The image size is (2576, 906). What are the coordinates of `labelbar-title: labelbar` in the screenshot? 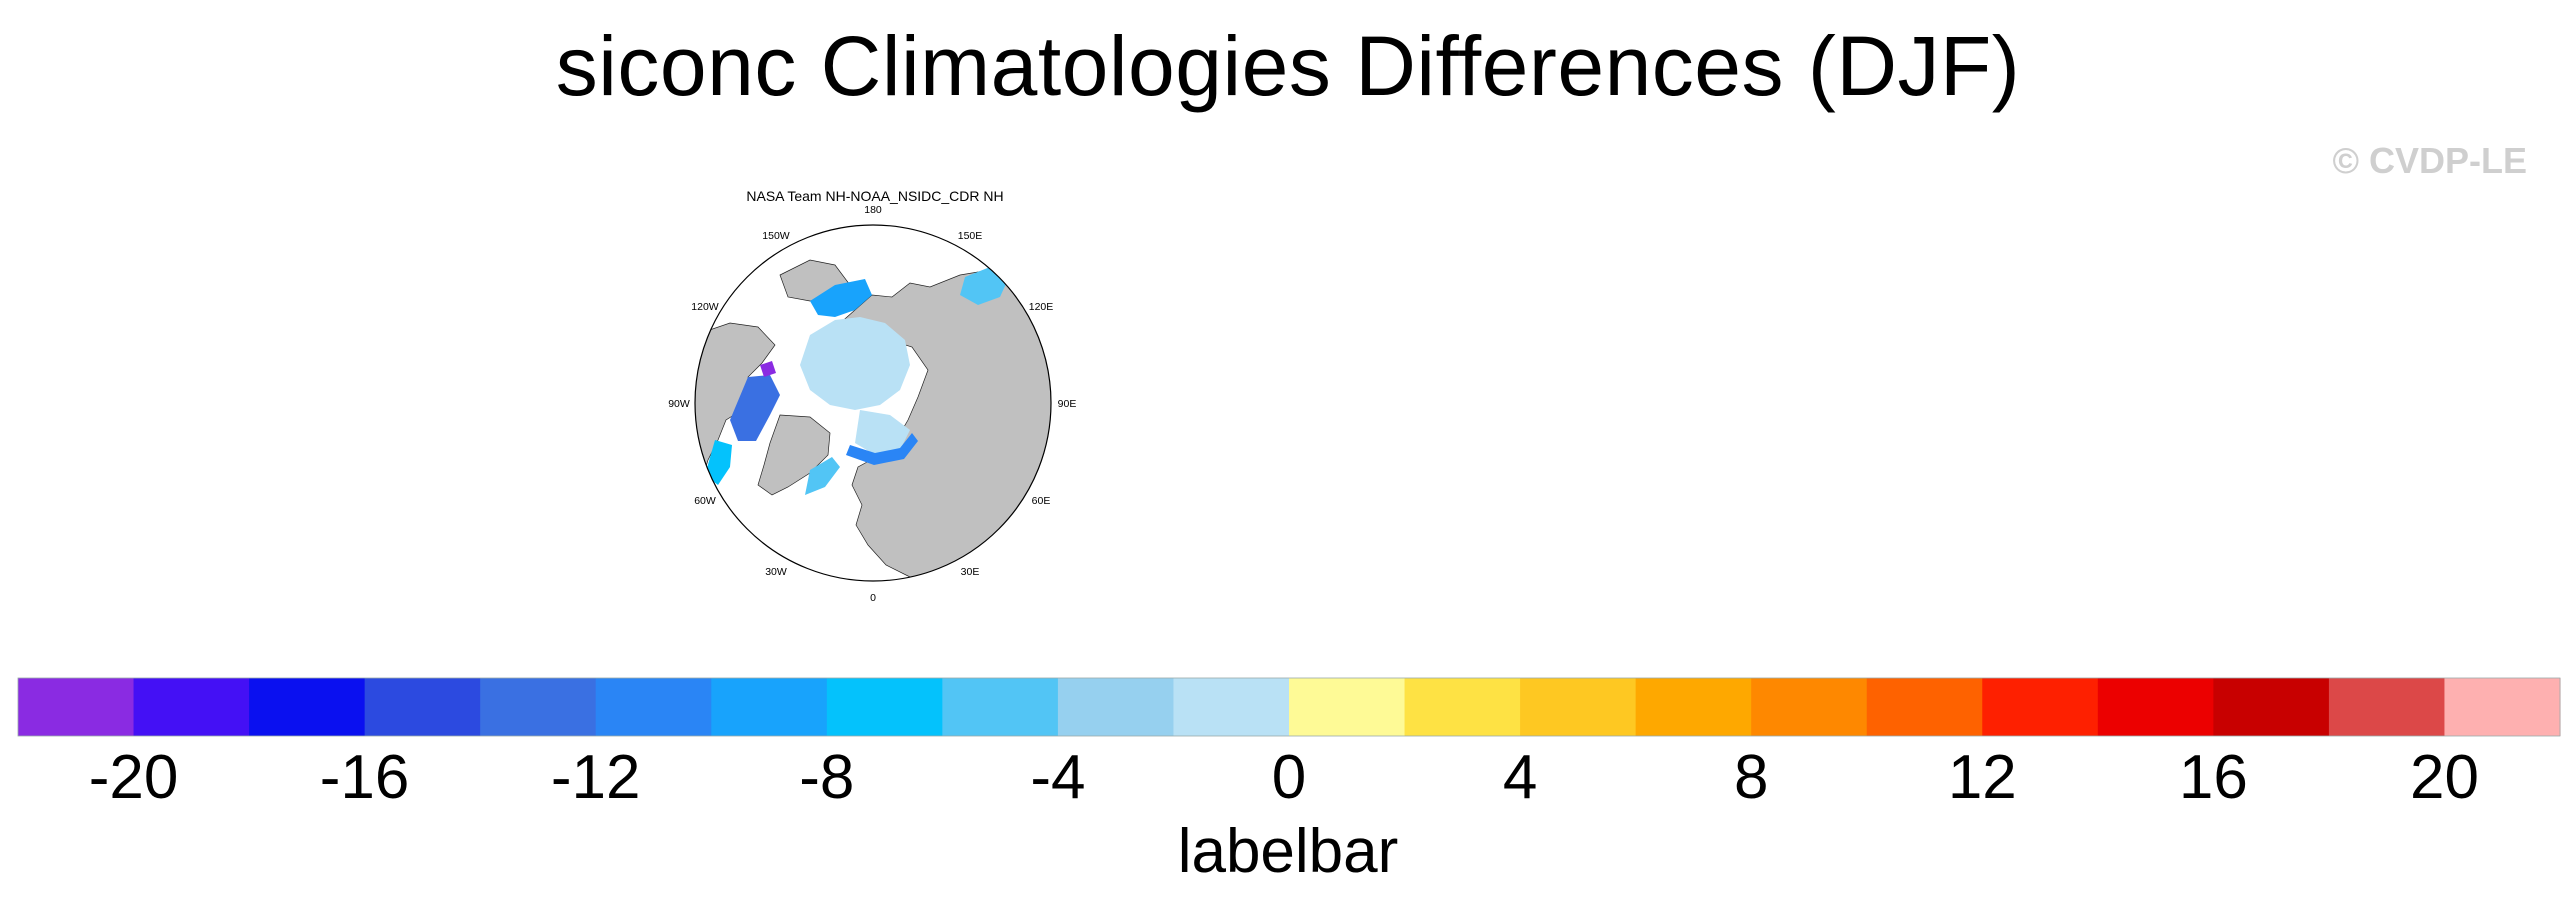 It's located at (1288, 851).